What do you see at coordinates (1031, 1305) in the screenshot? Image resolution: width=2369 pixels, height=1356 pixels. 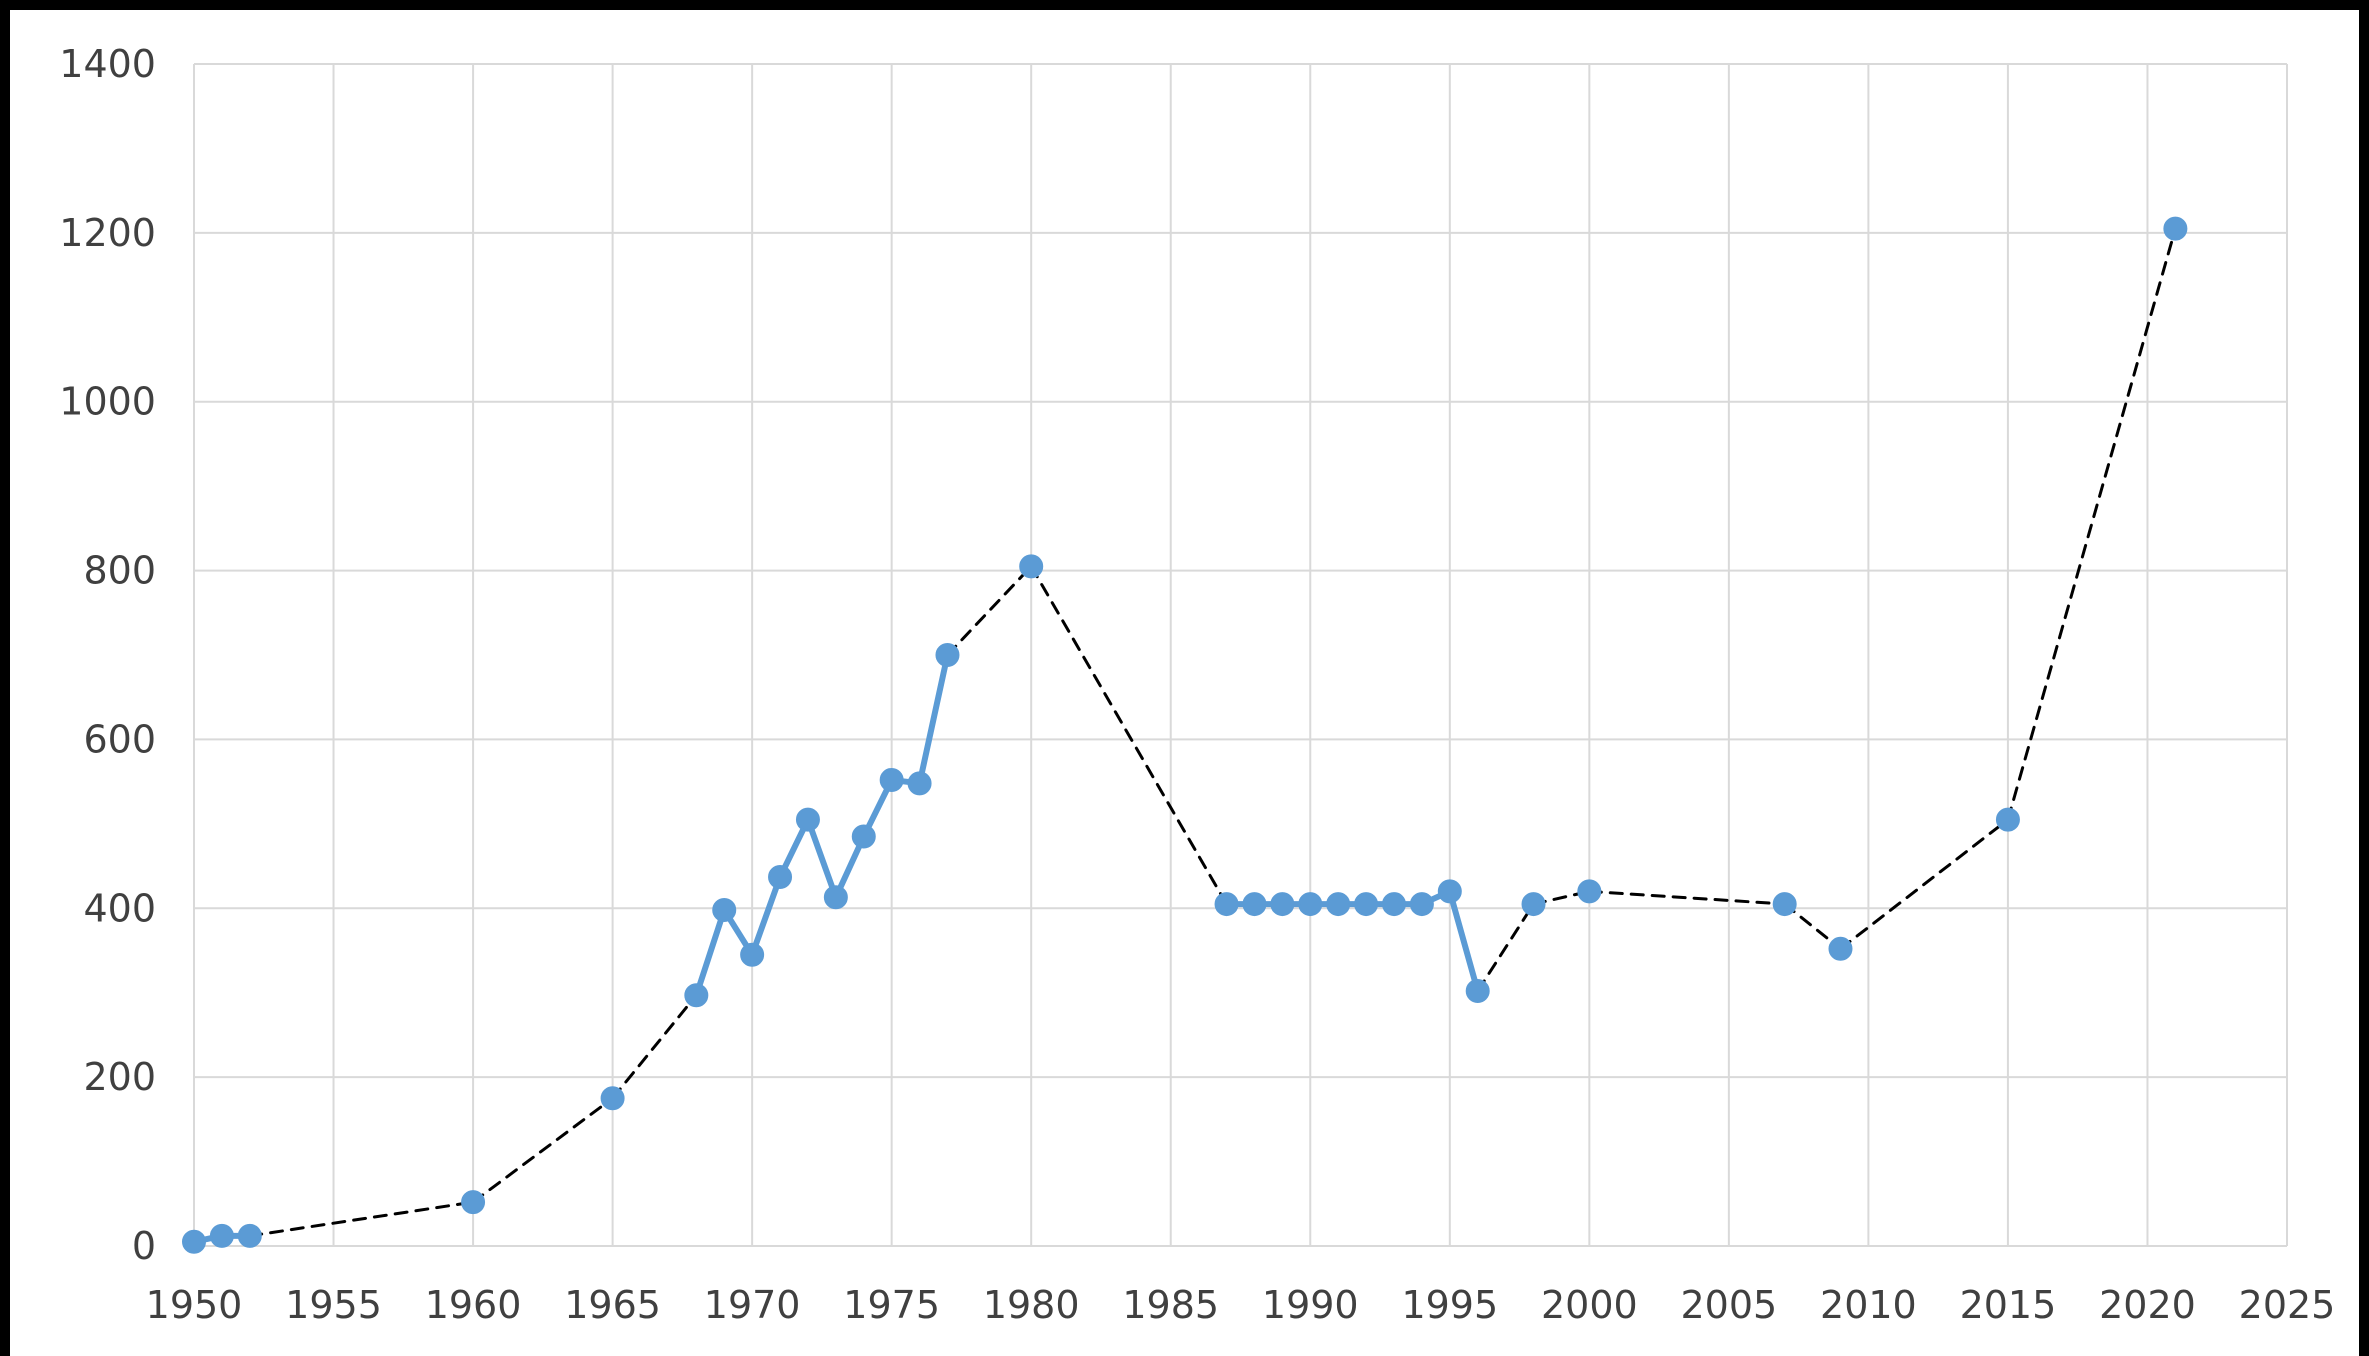 I see `x-tick-label: 1980` at bounding box center [1031, 1305].